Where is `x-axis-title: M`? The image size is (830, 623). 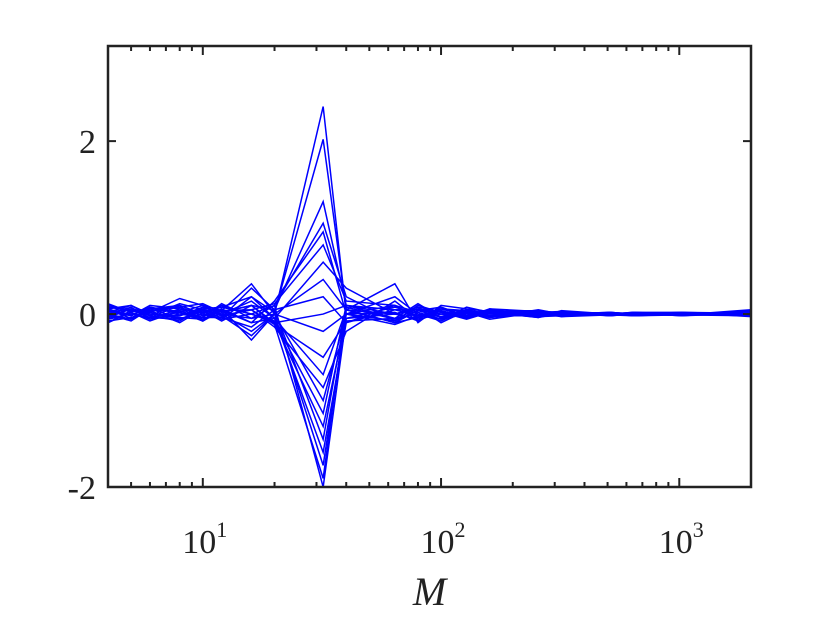
x-axis-title: M is located at coordinates (430, 591).